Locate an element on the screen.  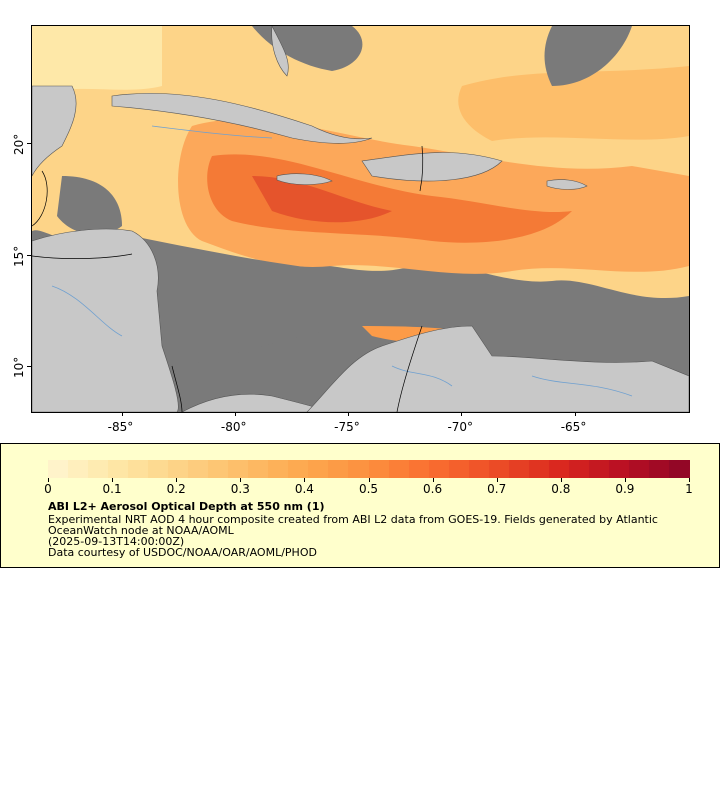
colorbar-tick-label: 0.4 is located at coordinates (304, 489).